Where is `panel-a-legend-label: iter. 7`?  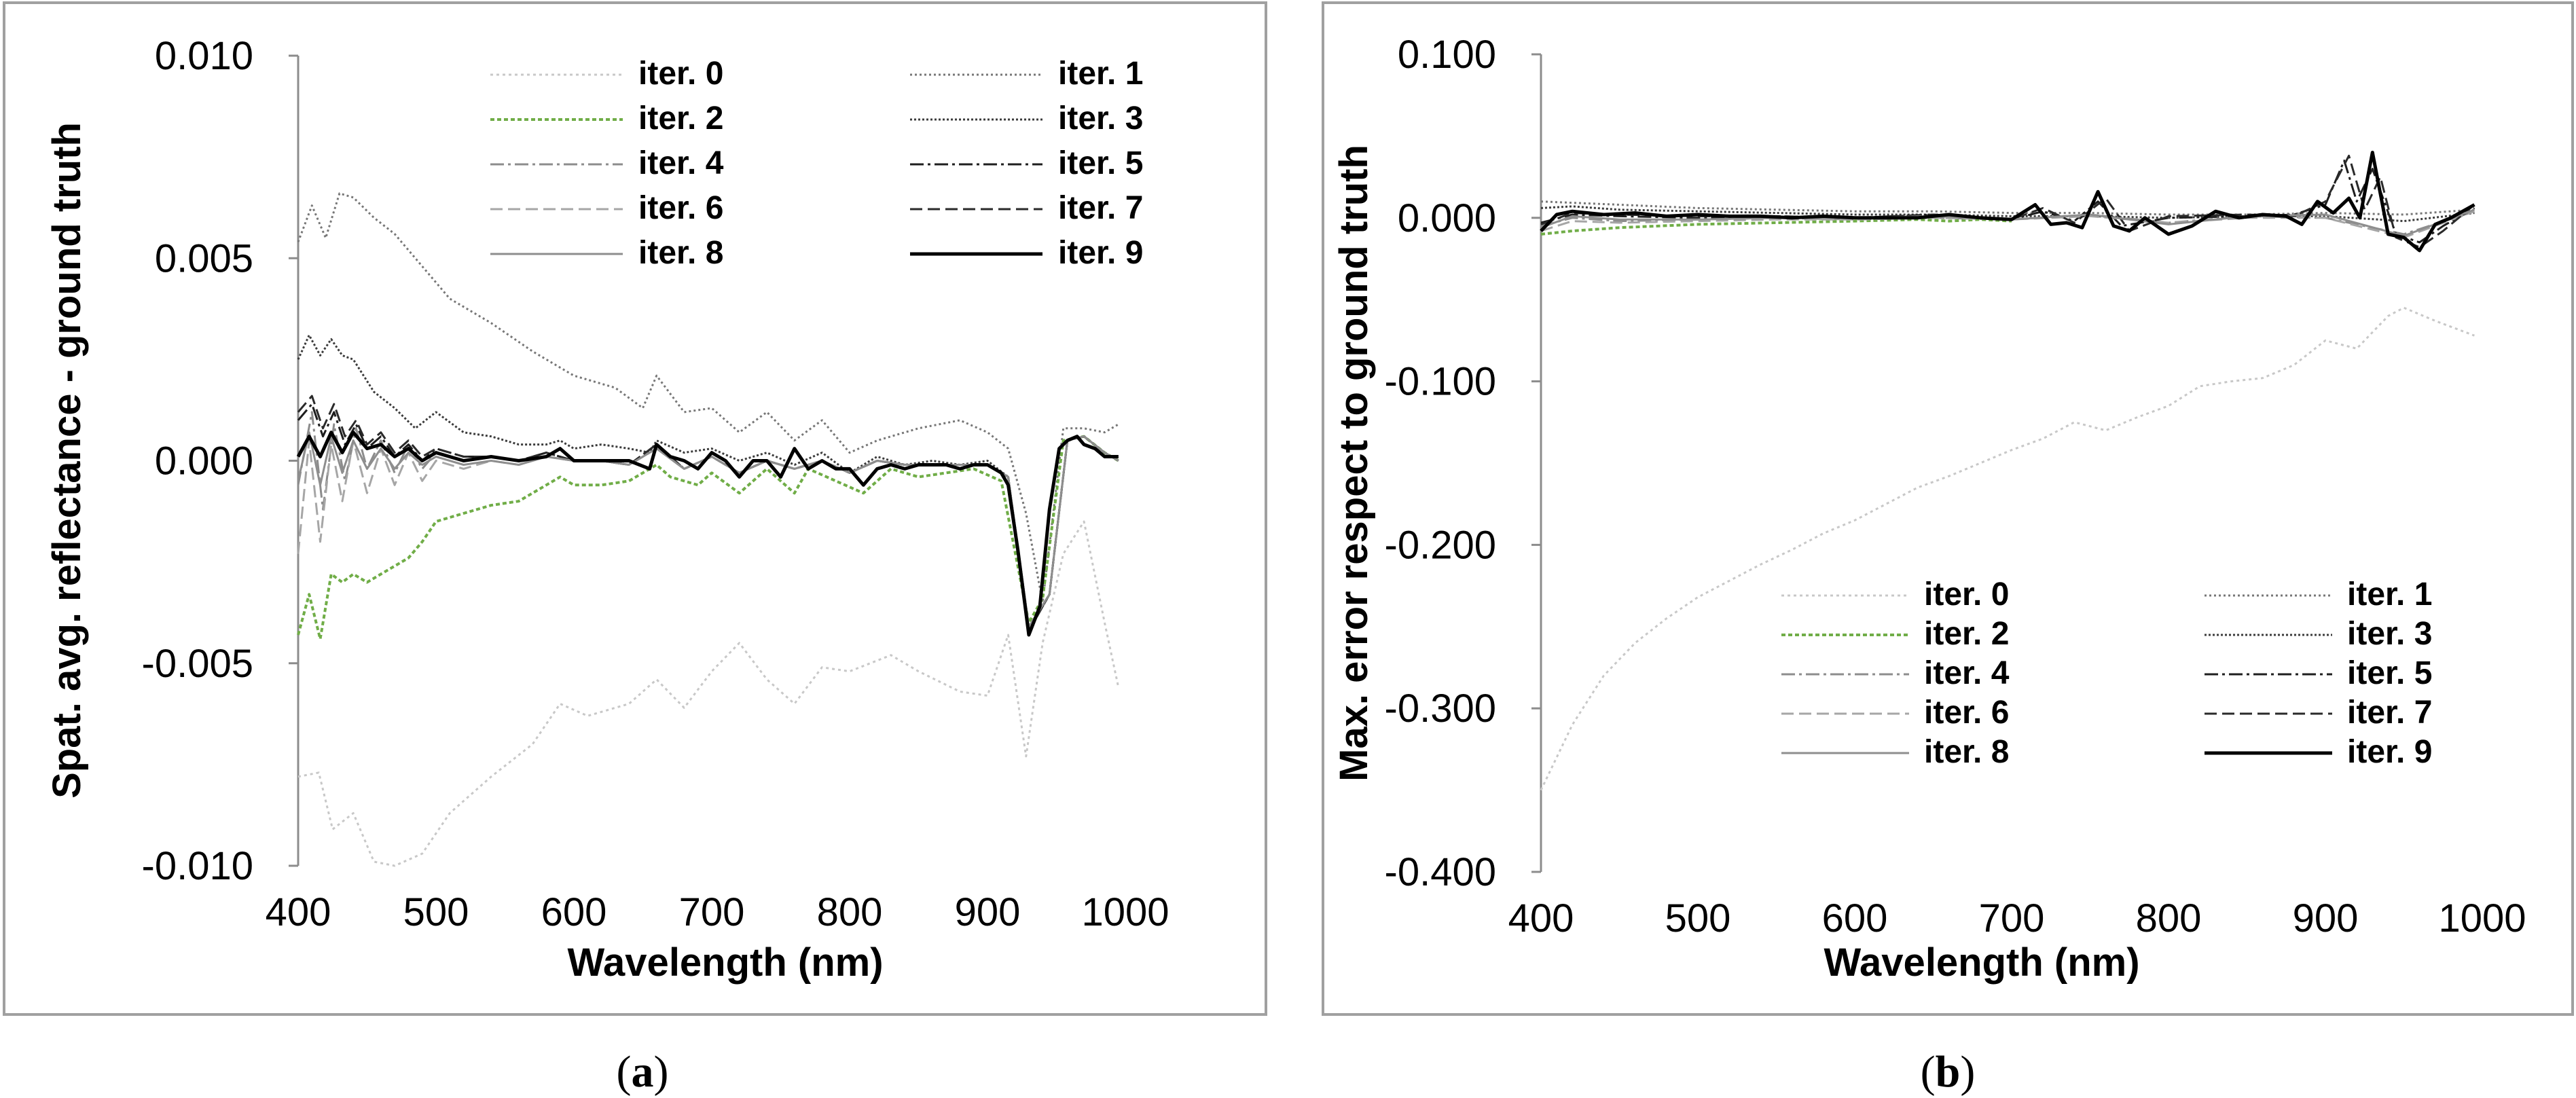 panel-a-legend-label: iter. 7 is located at coordinates (1100, 208).